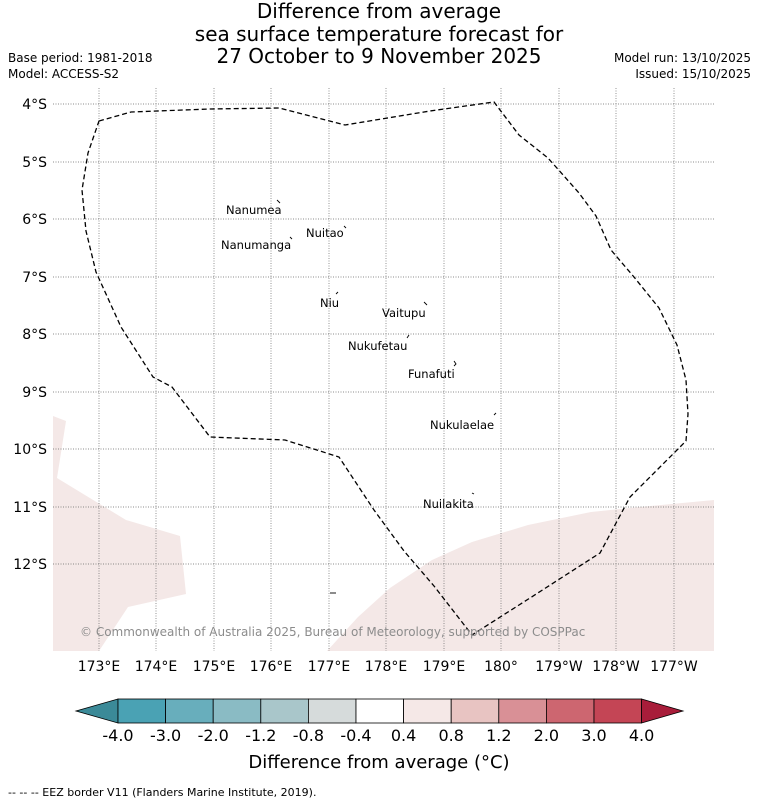 The height and width of the screenshot is (804, 758). What do you see at coordinates (520, 575) in the screenshot?
I see `warm-anomaly-south` at bounding box center [520, 575].